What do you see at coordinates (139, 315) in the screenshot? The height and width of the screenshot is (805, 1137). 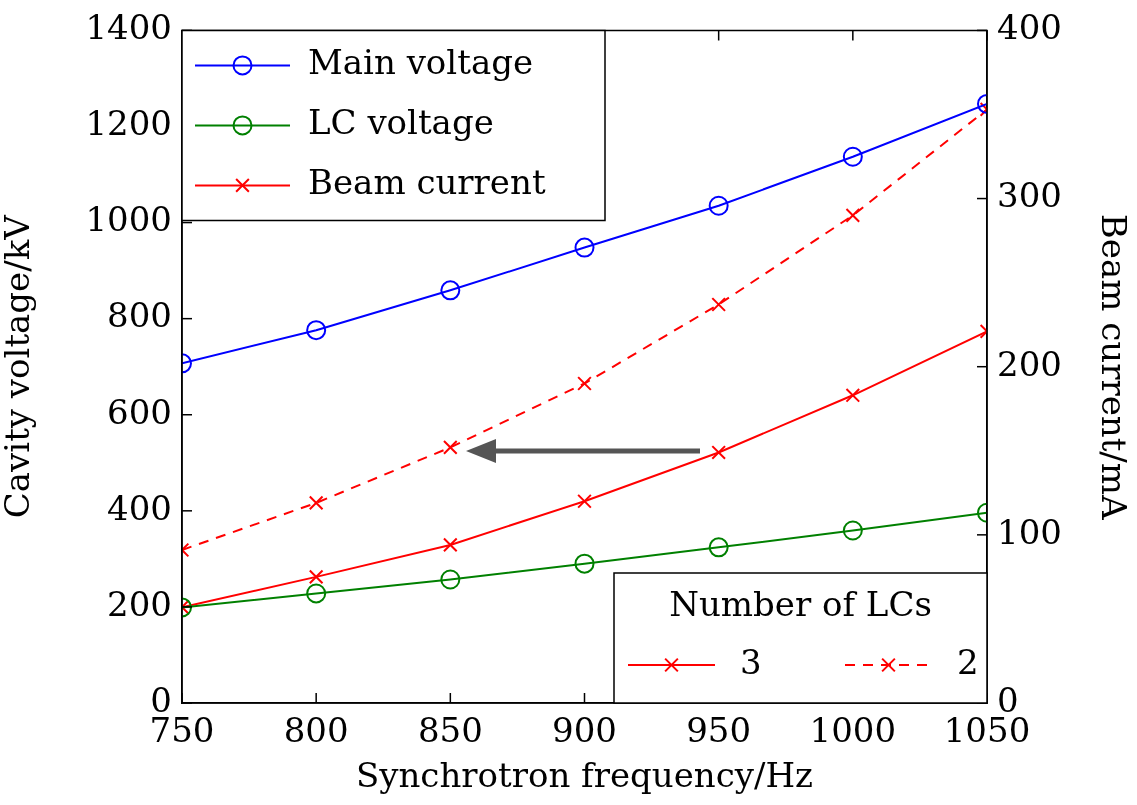 I see `y-tick-label: 800` at bounding box center [139, 315].